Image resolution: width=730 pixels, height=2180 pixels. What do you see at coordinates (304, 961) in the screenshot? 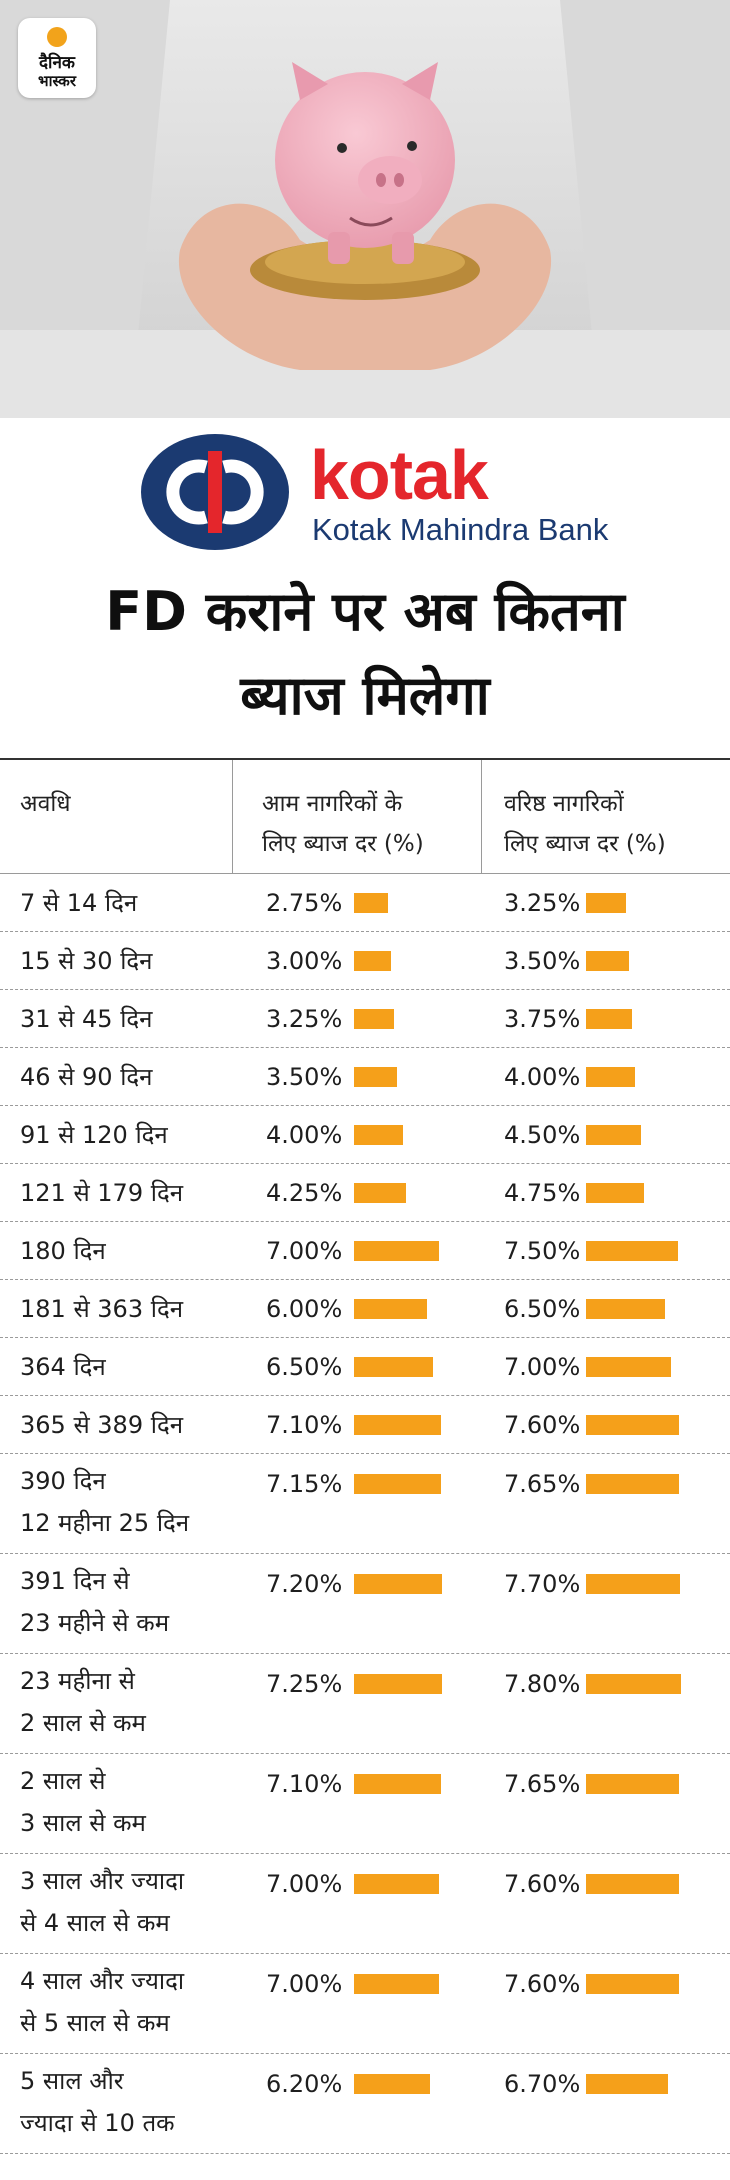
I see `general-rate-value: 3.00%` at bounding box center [304, 961].